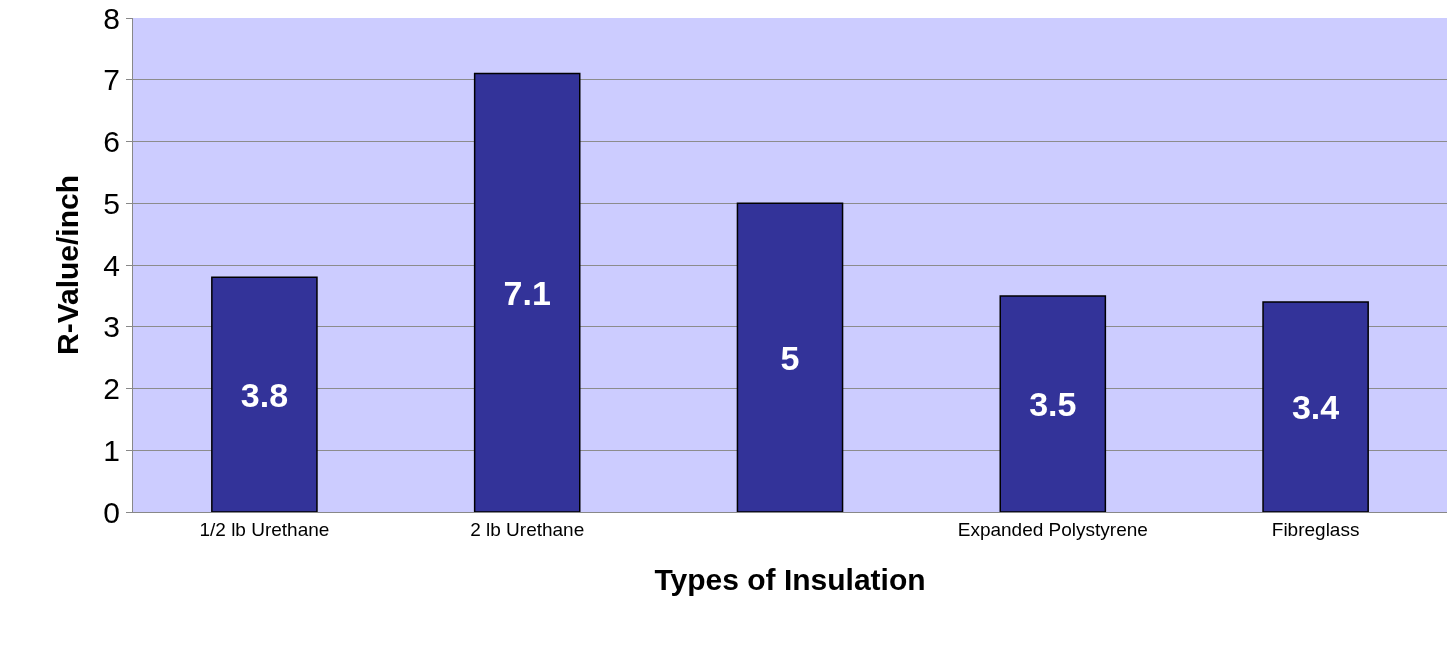 Image resolution: width=1449 pixels, height=651 pixels. Describe the element at coordinates (527, 529) in the screenshot. I see `x-tick-label: 2 lb Urethane` at that location.